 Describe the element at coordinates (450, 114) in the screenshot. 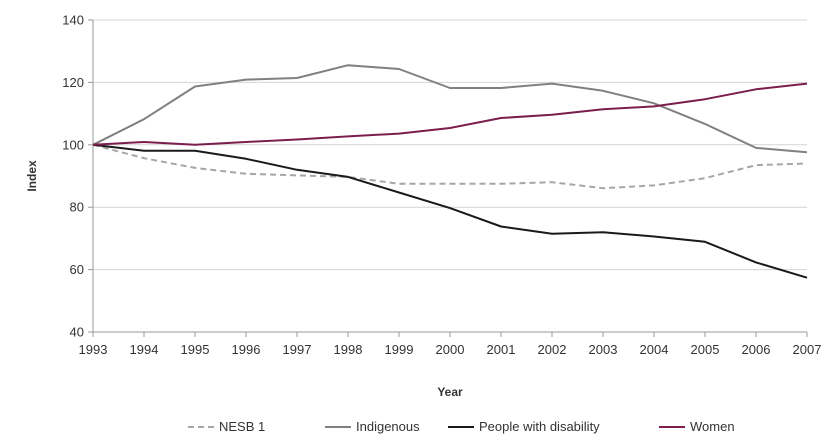

I see `series-line-women` at that location.